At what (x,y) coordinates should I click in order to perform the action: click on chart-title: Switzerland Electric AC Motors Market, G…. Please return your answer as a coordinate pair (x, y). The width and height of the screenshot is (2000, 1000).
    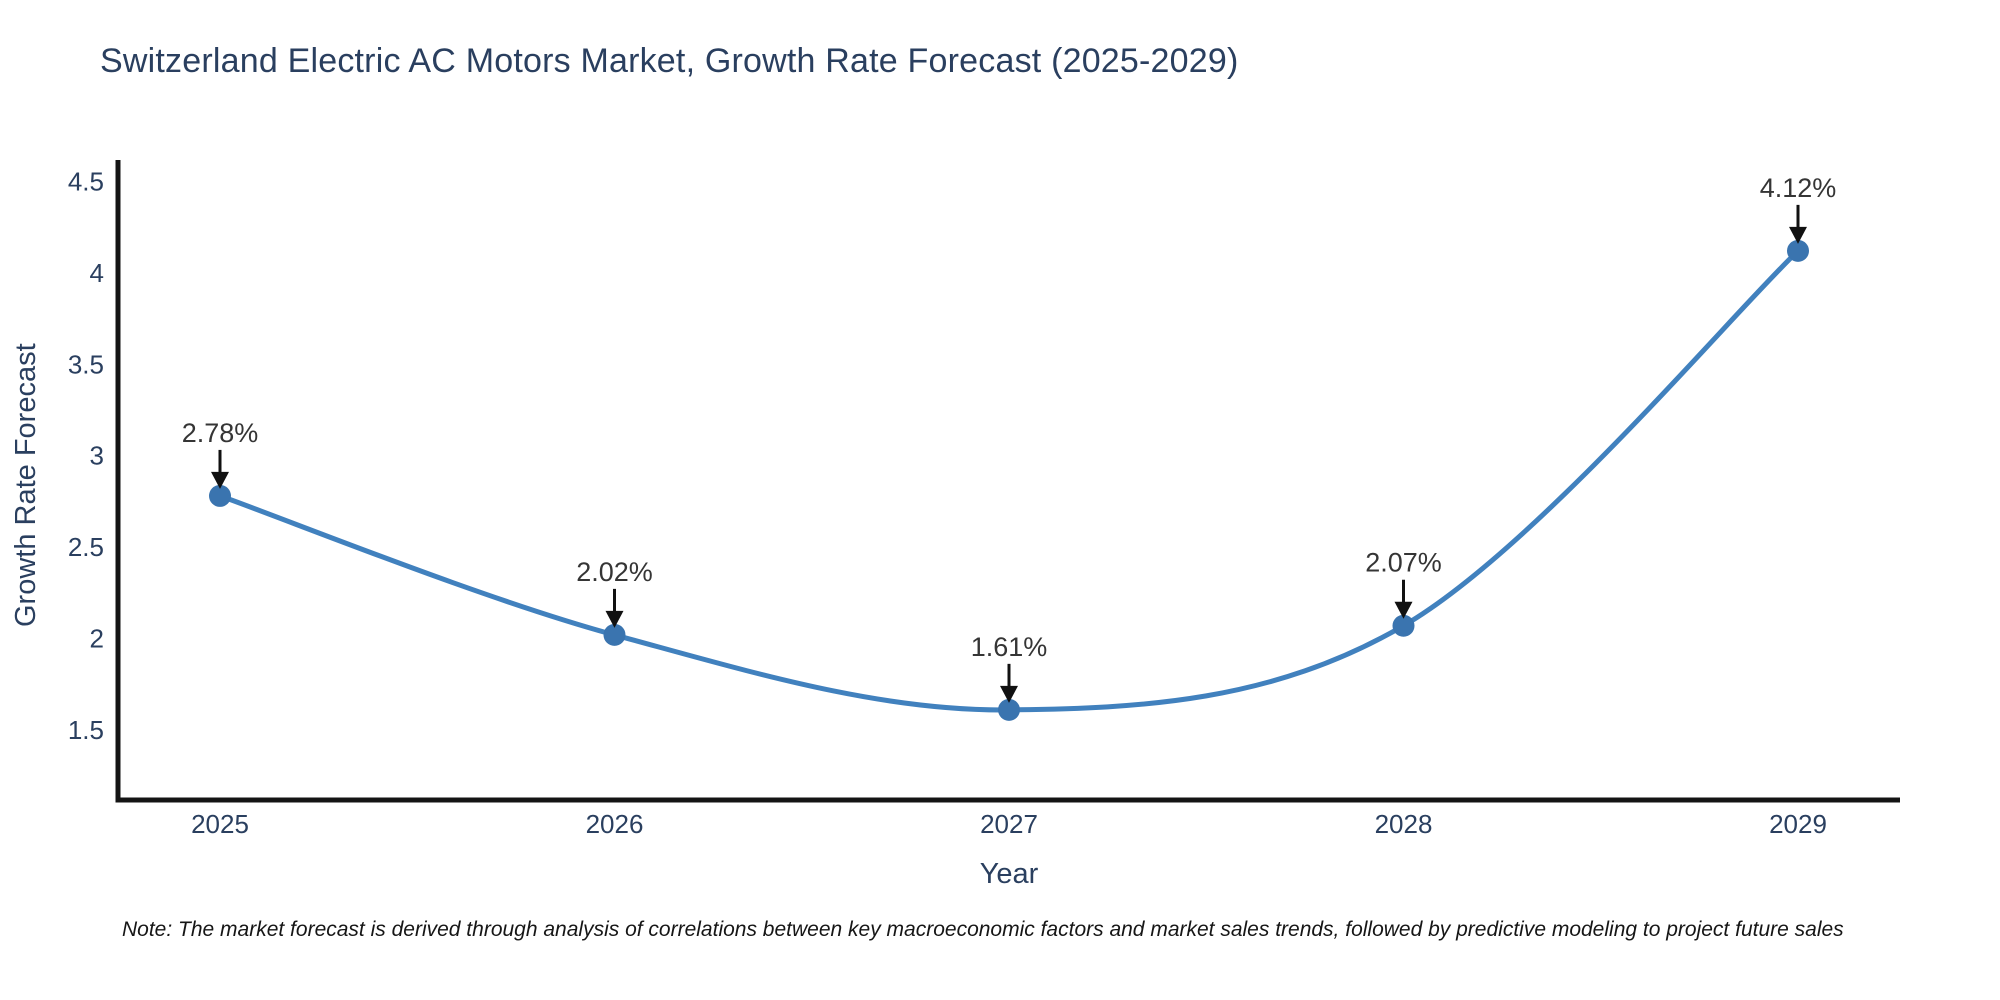
    Looking at the image, I should click on (669, 61).